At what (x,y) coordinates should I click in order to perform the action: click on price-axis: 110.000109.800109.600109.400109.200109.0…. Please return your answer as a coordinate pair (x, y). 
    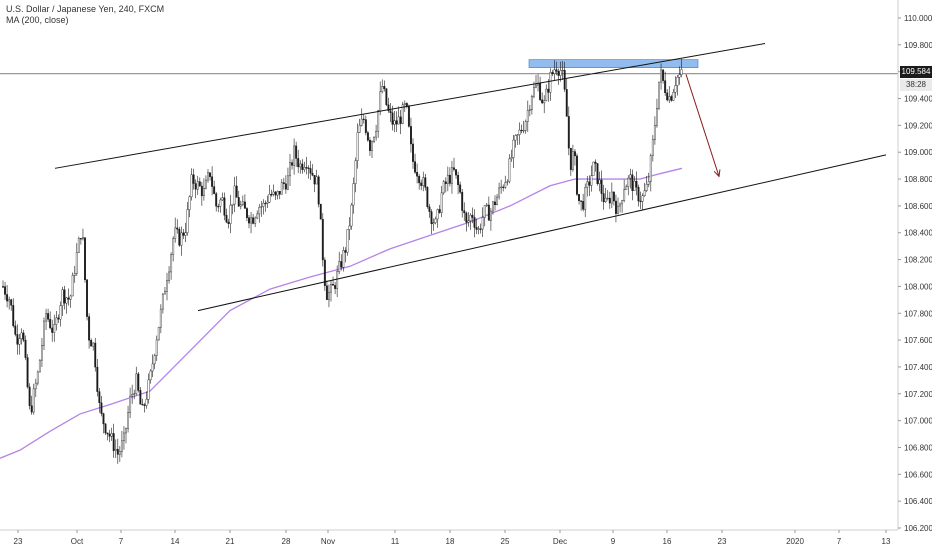
    Looking at the image, I should click on (914, 266).